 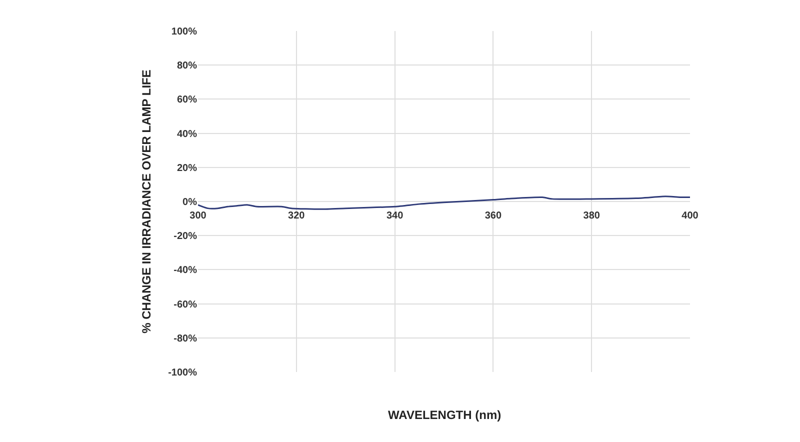 I want to click on y-axis-title: % CHANGE IN IRRADIANCE OVER LAMP LIFE, so click(x=146, y=202).